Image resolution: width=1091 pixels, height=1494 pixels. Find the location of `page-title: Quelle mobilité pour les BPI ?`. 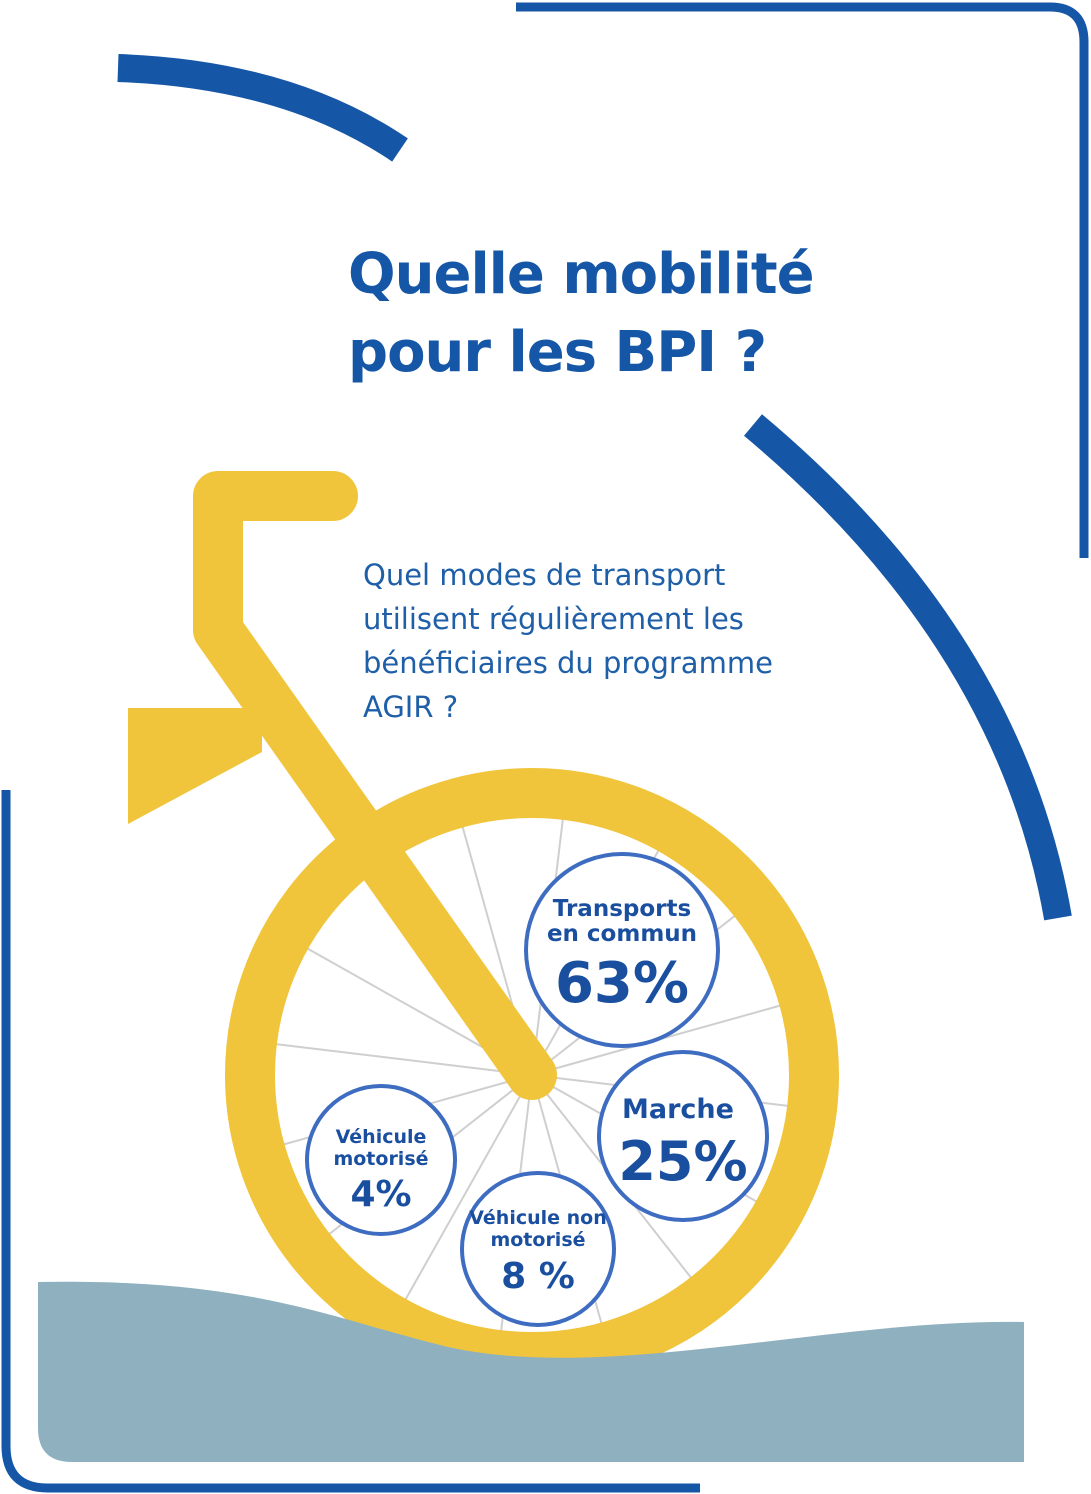

page-title: Quelle mobilité pour les BPI ? is located at coordinates (581, 314).